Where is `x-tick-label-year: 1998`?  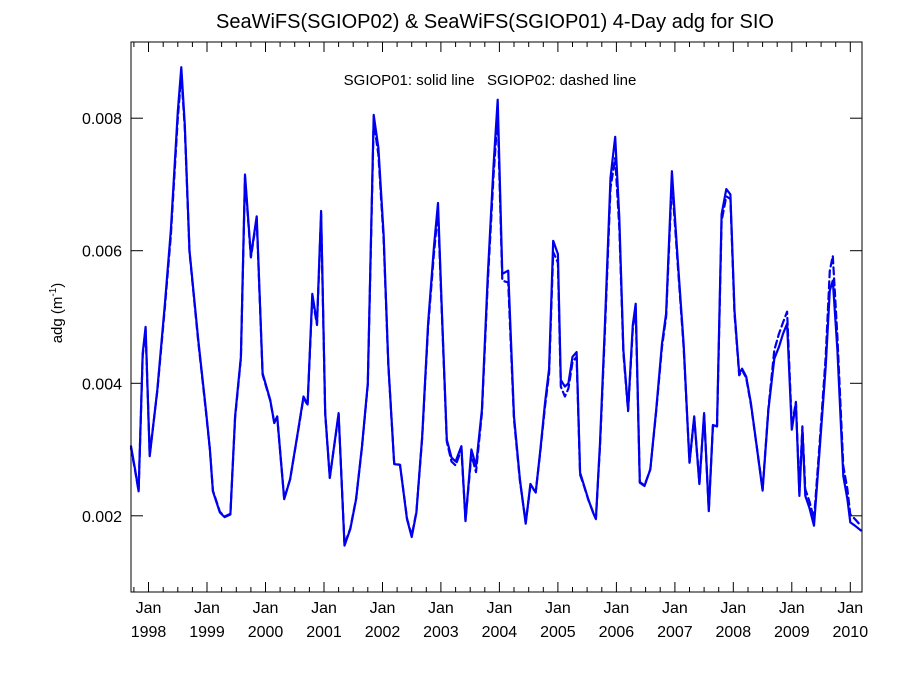
x-tick-label-year: 1998 is located at coordinates (149, 632).